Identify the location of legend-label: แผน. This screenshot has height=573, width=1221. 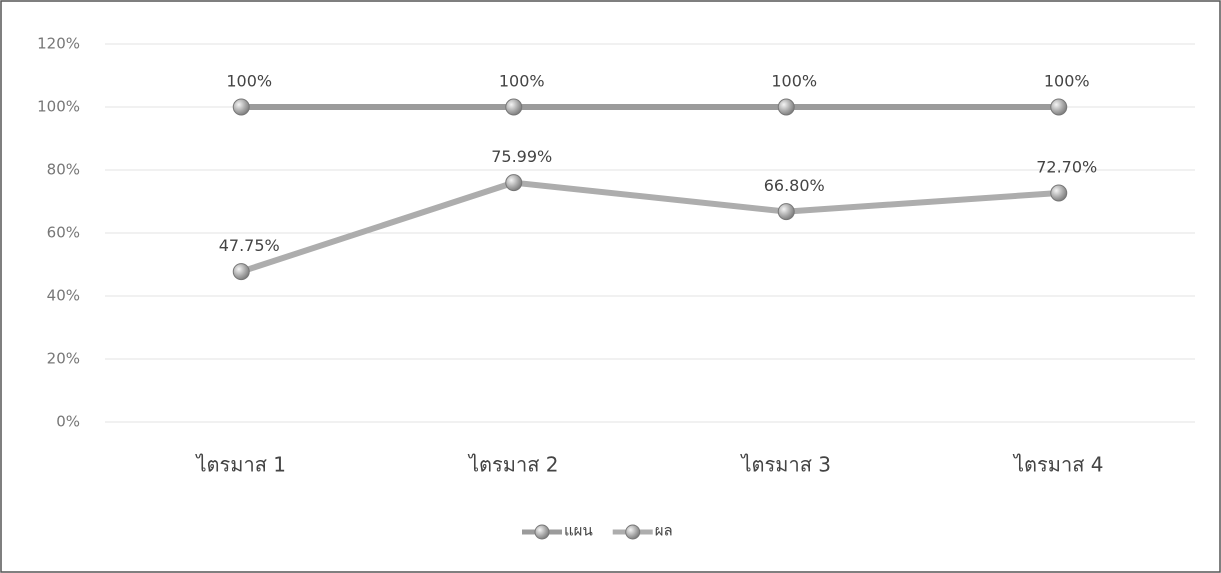
(578, 531).